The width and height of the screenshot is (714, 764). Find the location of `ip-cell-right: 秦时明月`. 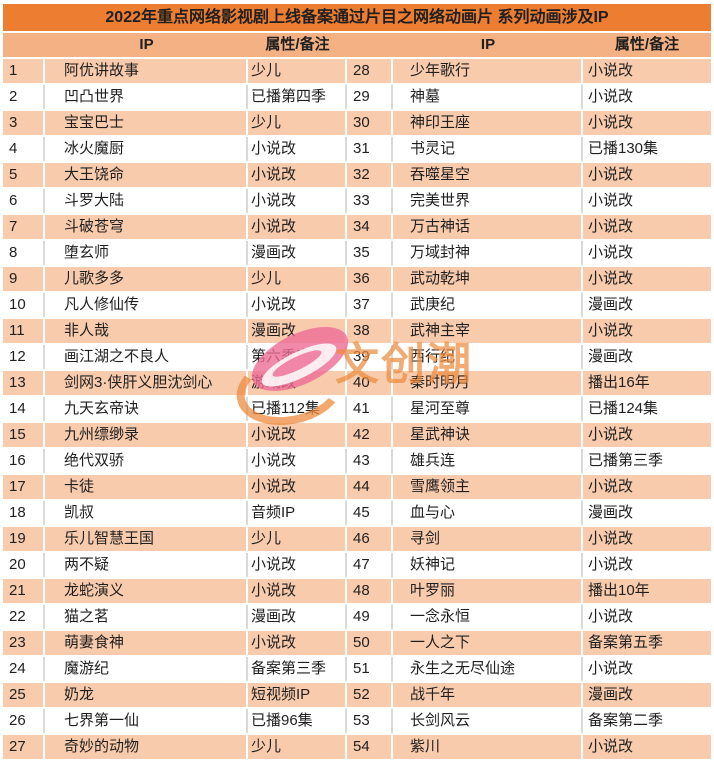

ip-cell-right: 秦时明月 is located at coordinates (488, 383).